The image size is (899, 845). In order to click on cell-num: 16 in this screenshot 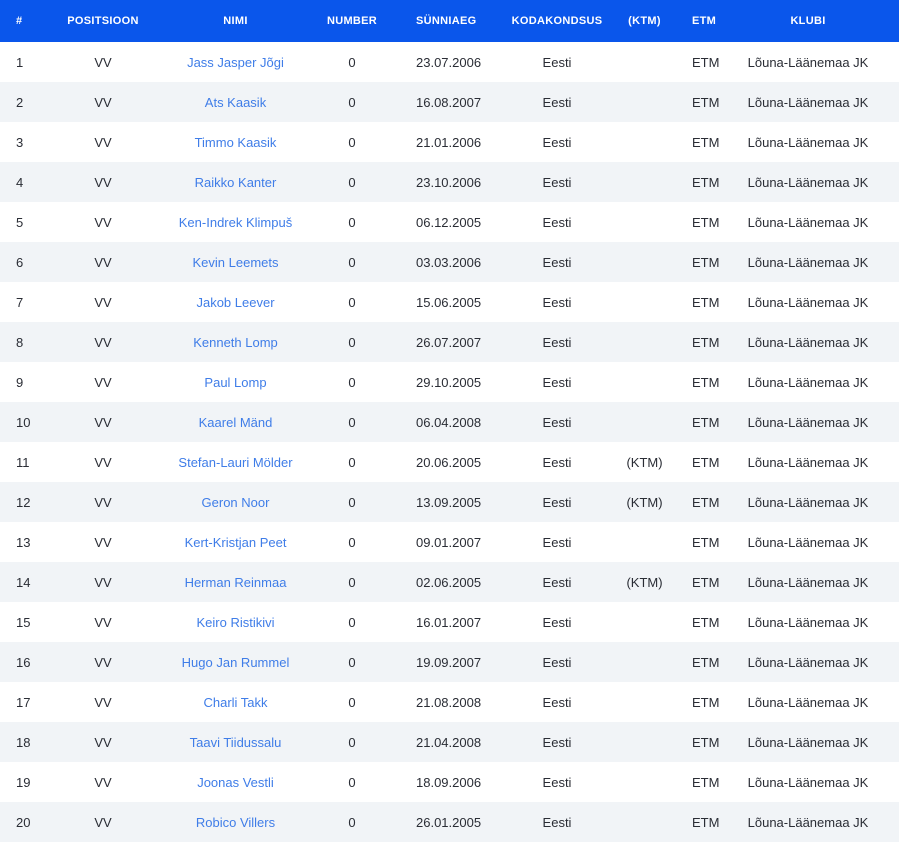, I will do `click(23, 662)`.